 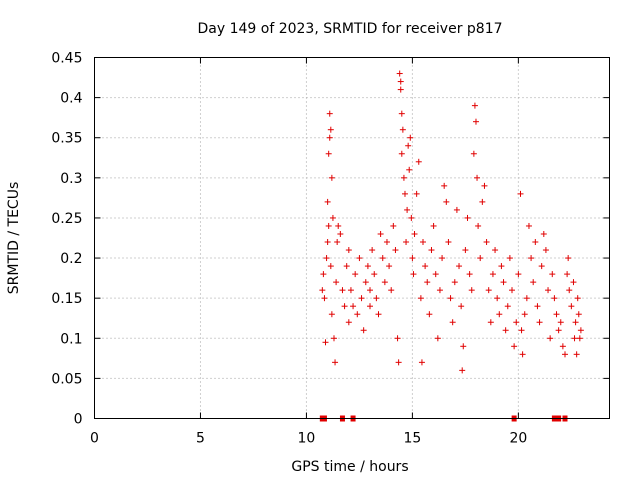 I want to click on y-tick-label: 0.4, so click(x=71, y=99).